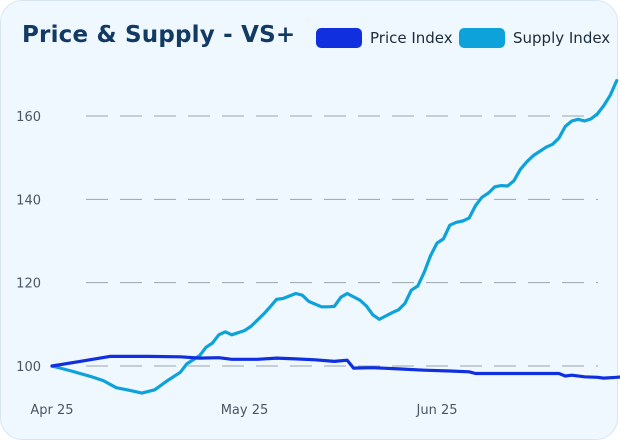 This screenshot has width=620, height=442. Describe the element at coordinates (28, 117) in the screenshot. I see `y-tick-label-160: 160` at that location.